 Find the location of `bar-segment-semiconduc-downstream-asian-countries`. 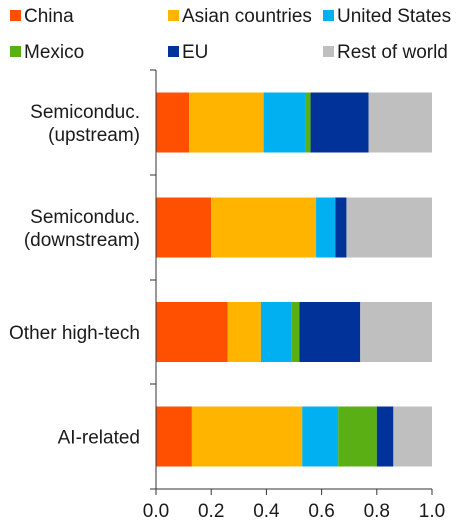

bar-segment-semiconduc-downstream-asian-countries is located at coordinates (264, 227).